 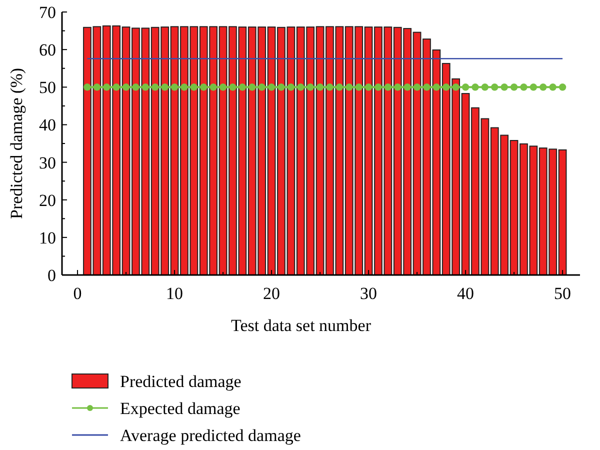 What do you see at coordinates (47, 162) in the screenshot?
I see `y-tick-label: 30` at bounding box center [47, 162].